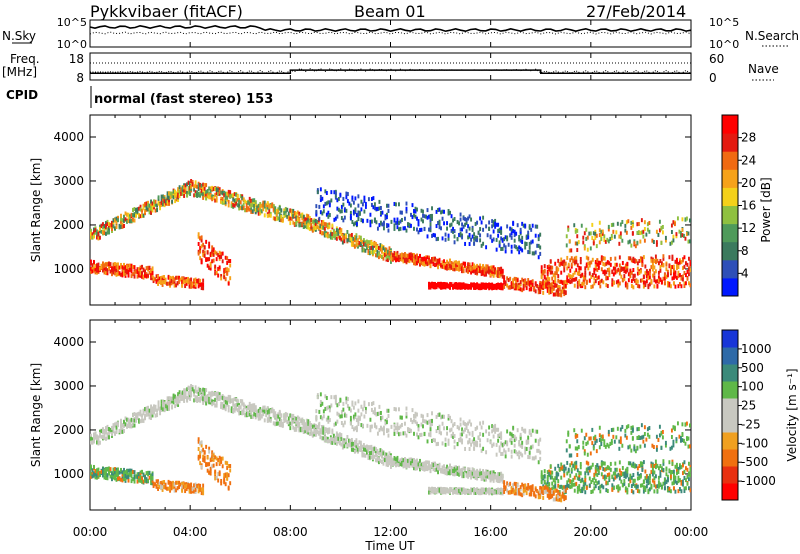  What do you see at coordinates (166, 11) in the screenshot?
I see `station-title: Pykkvibaer (fitACF)` at bounding box center [166, 11].